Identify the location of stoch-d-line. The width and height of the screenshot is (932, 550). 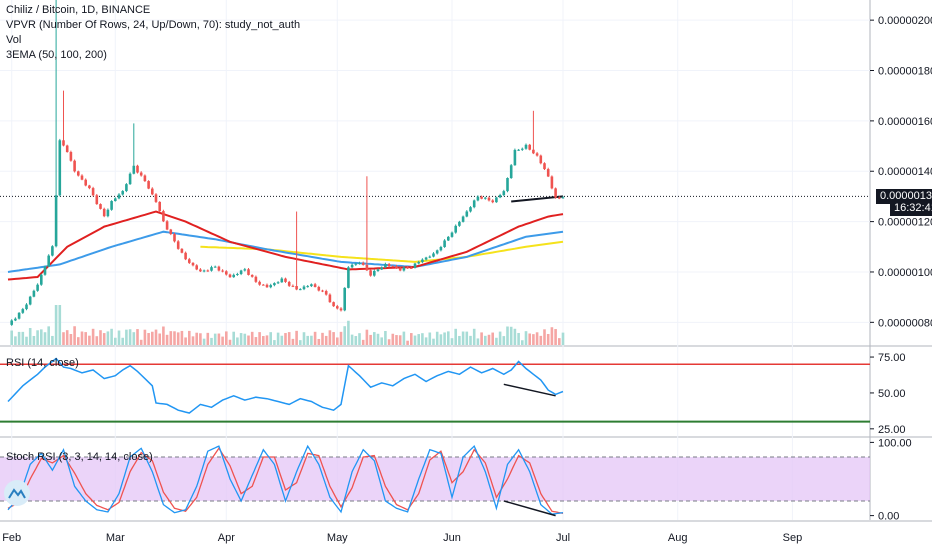
(285, 481).